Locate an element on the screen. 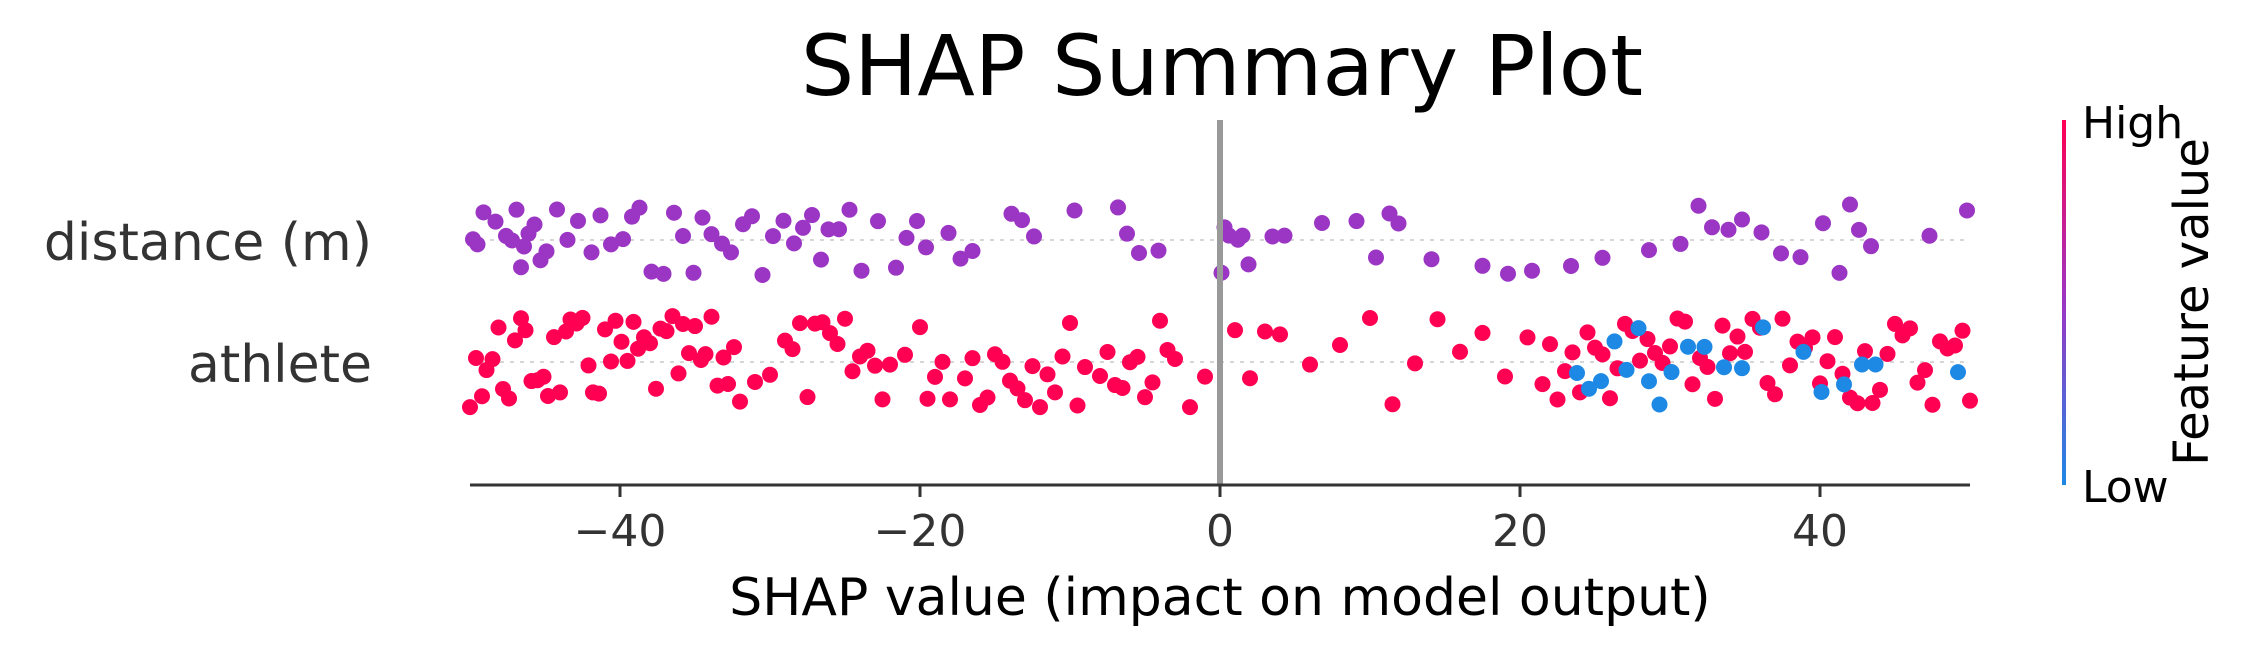  chart-title: SHAP Summary Plot is located at coordinates (1222, 66).